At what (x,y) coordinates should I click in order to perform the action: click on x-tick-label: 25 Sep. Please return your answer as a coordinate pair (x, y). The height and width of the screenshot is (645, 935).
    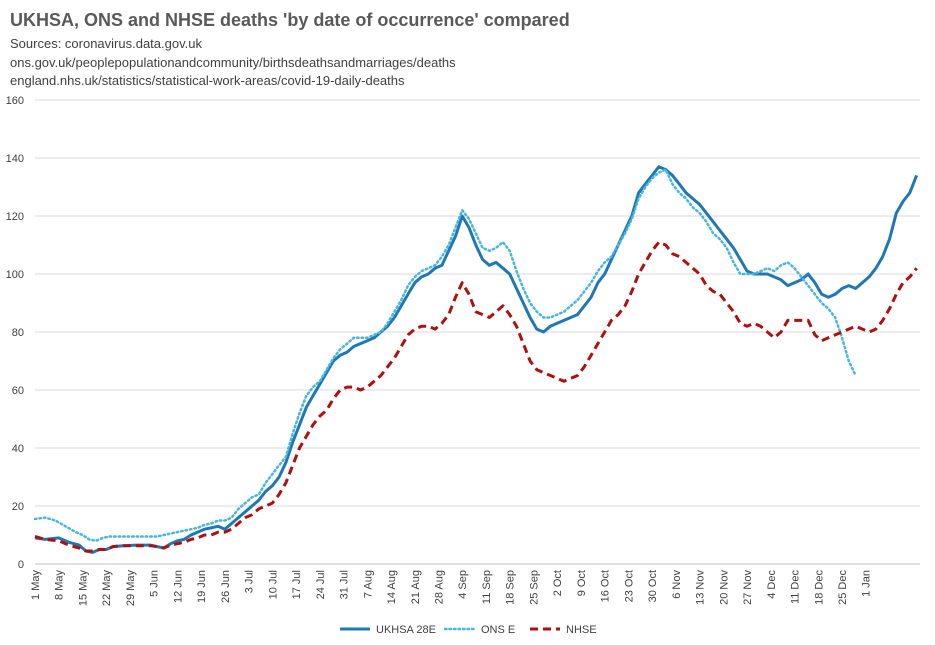
    Looking at the image, I should click on (534, 587).